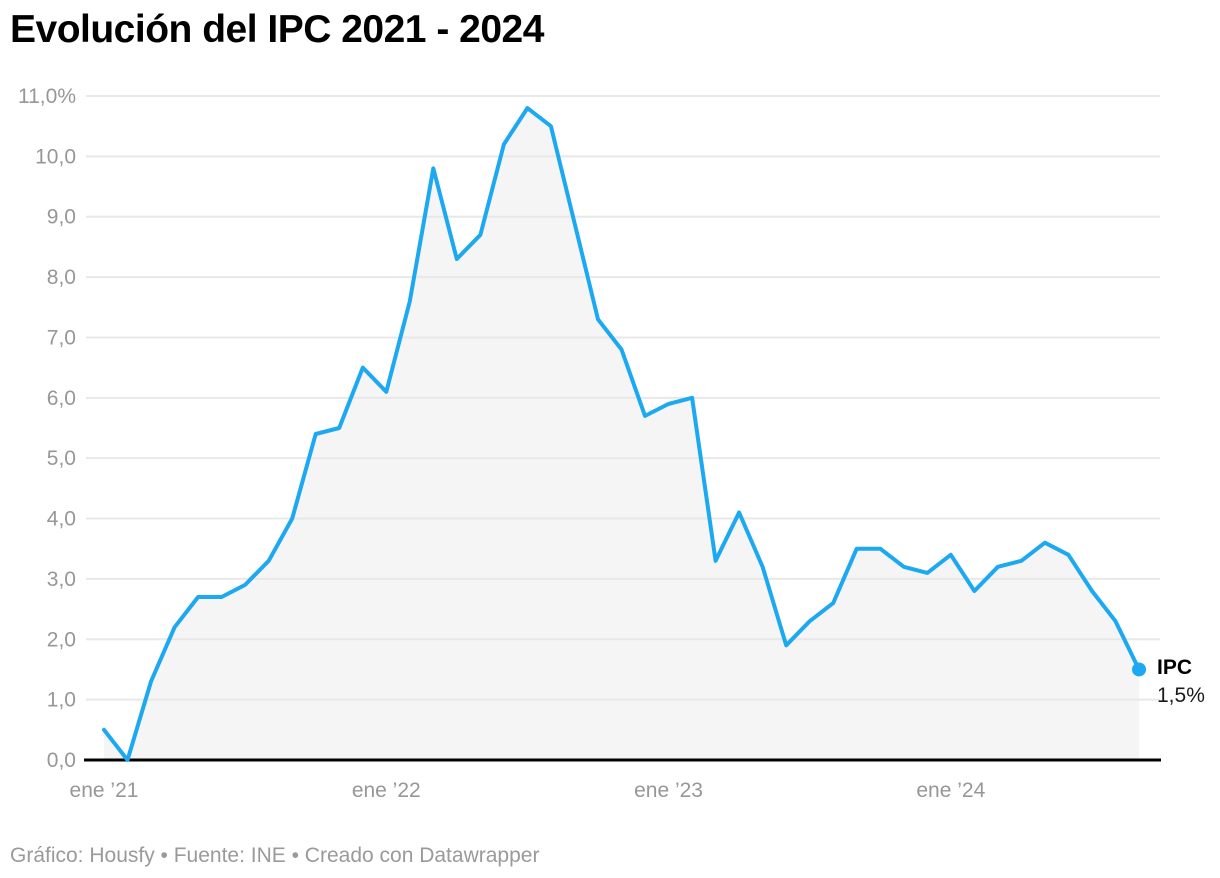 The width and height of the screenshot is (1220, 878). I want to click on y-axis-tick-label: 8,0, so click(61, 277).